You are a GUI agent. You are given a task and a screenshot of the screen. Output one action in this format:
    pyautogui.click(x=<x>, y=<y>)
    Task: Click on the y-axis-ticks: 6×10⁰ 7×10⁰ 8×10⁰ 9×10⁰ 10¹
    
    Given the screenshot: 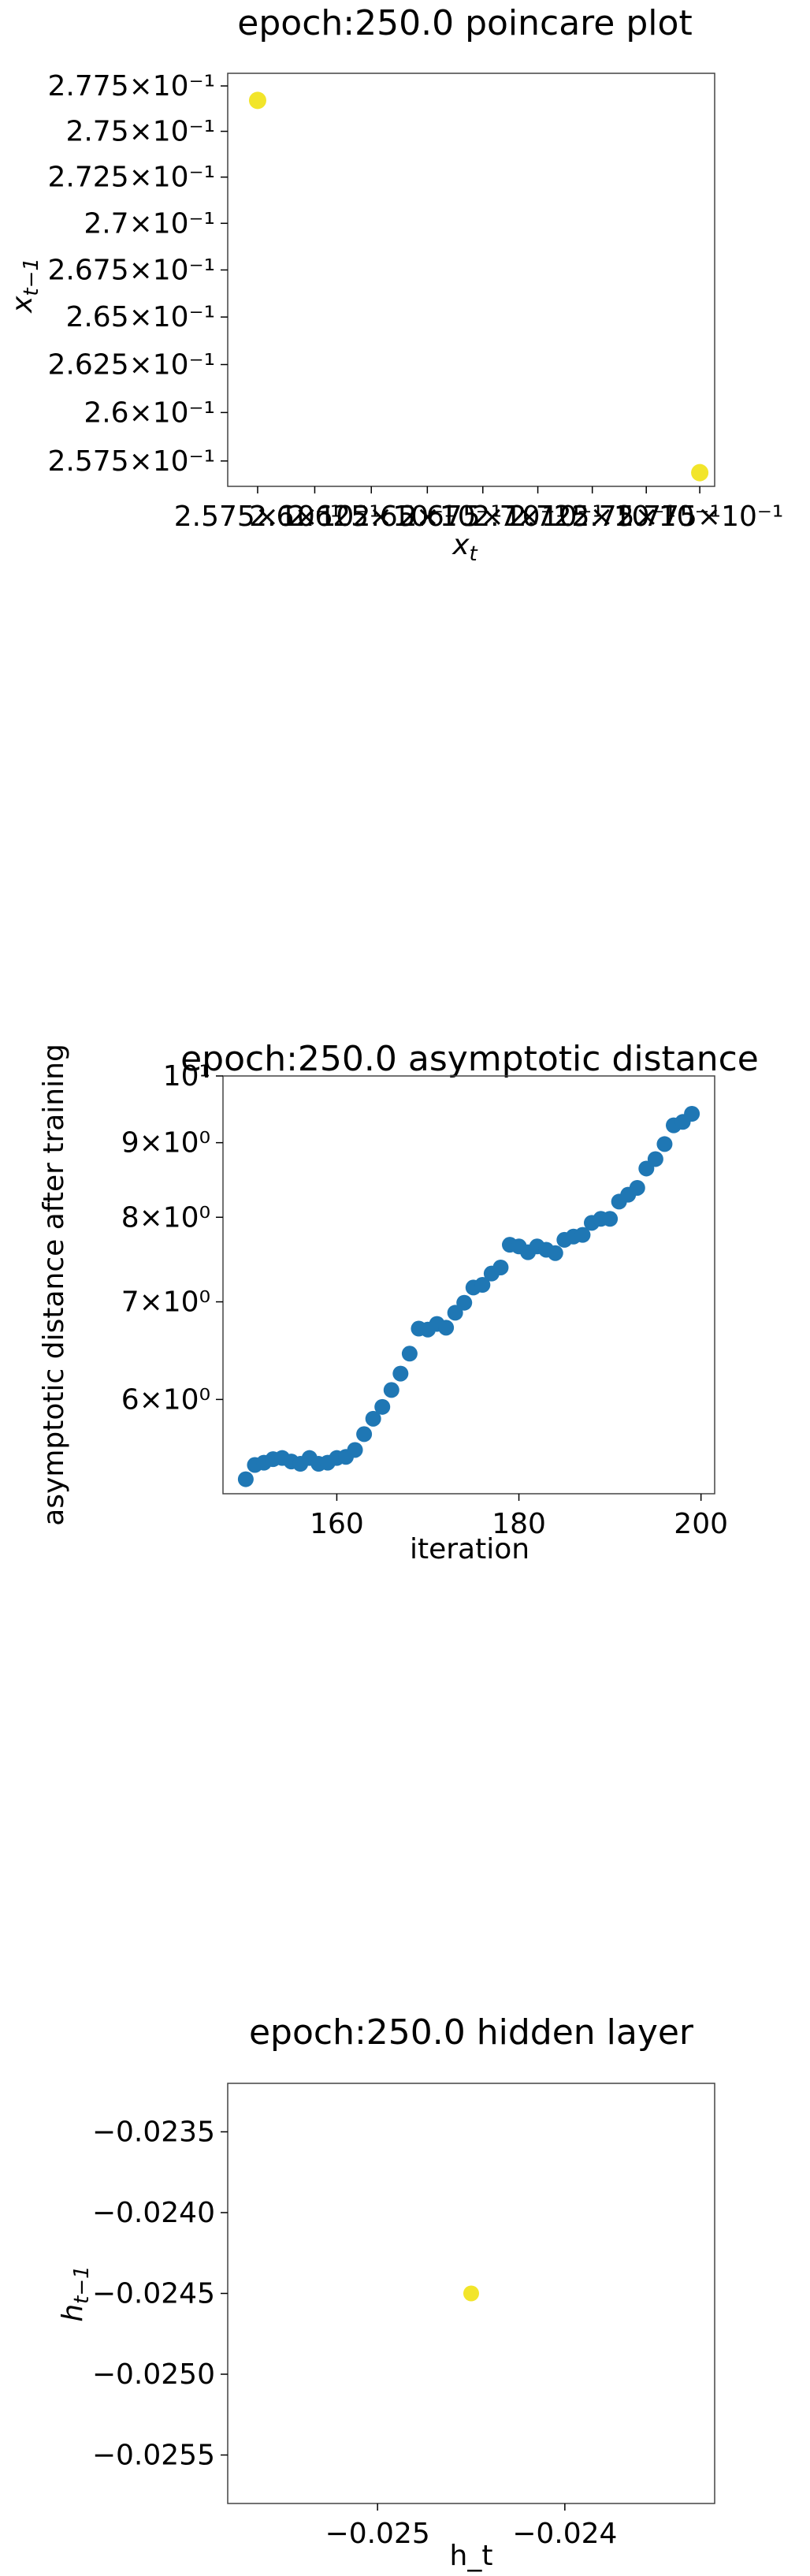 What is the action you would take?
    pyautogui.click(x=172, y=1238)
    